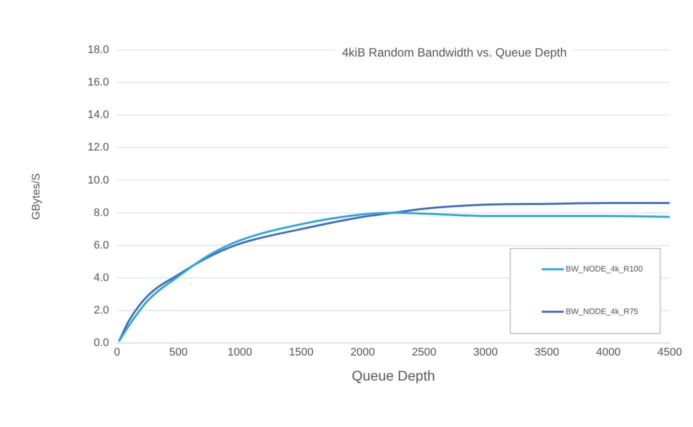  I want to click on x-tick-label: 4000, so click(608, 352).